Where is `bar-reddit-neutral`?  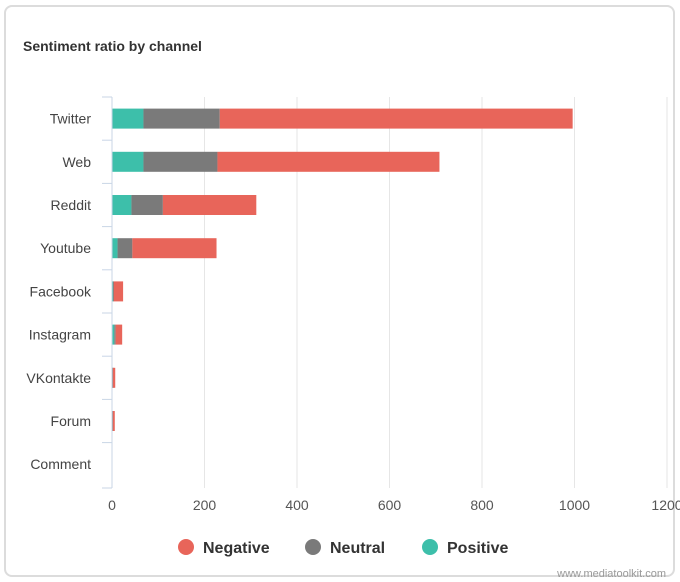 bar-reddit-neutral is located at coordinates (147, 205).